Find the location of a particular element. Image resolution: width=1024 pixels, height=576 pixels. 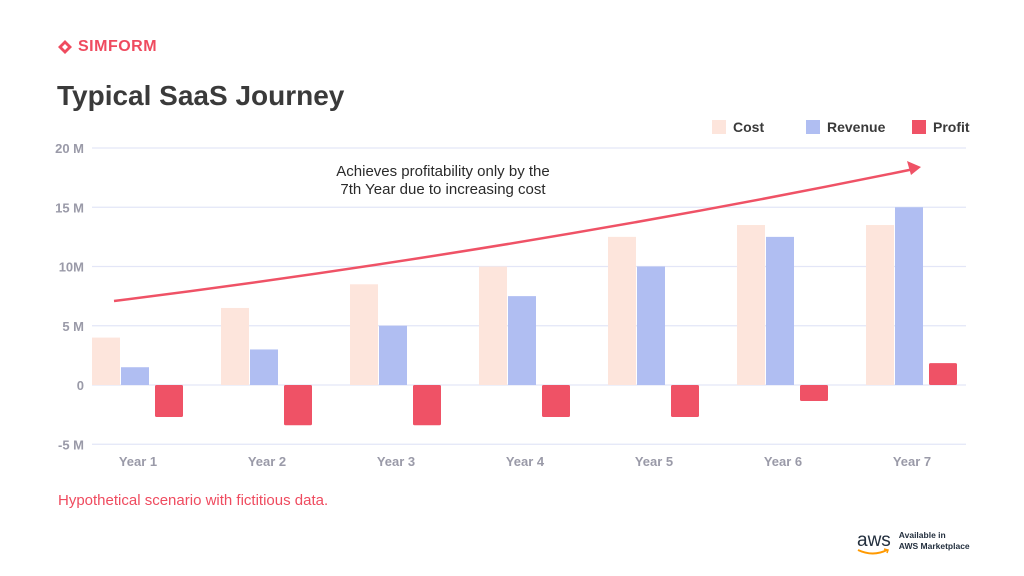

simform-logo-icon is located at coordinates (65, 47).